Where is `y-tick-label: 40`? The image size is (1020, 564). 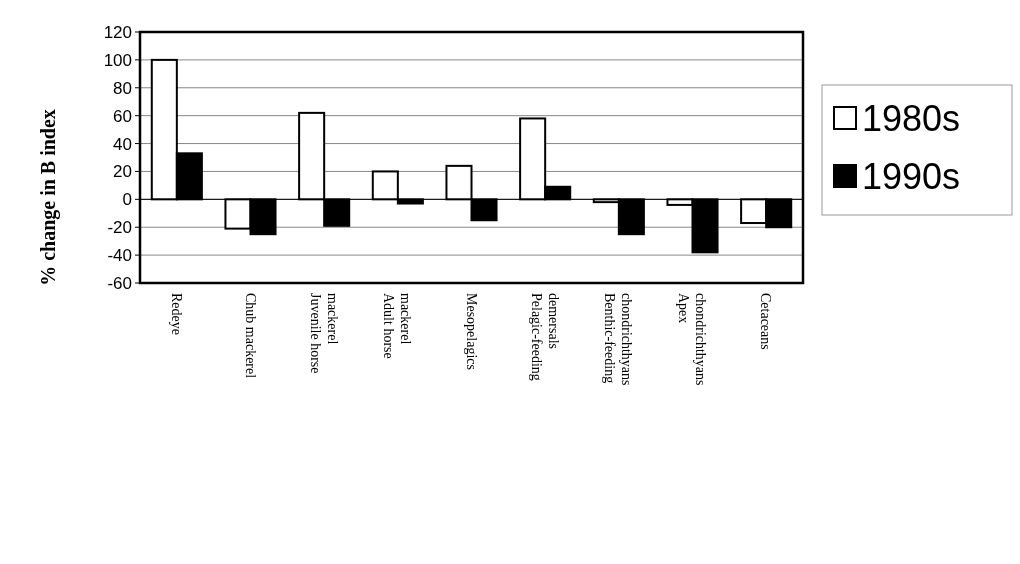 y-tick-label: 40 is located at coordinates (122, 144).